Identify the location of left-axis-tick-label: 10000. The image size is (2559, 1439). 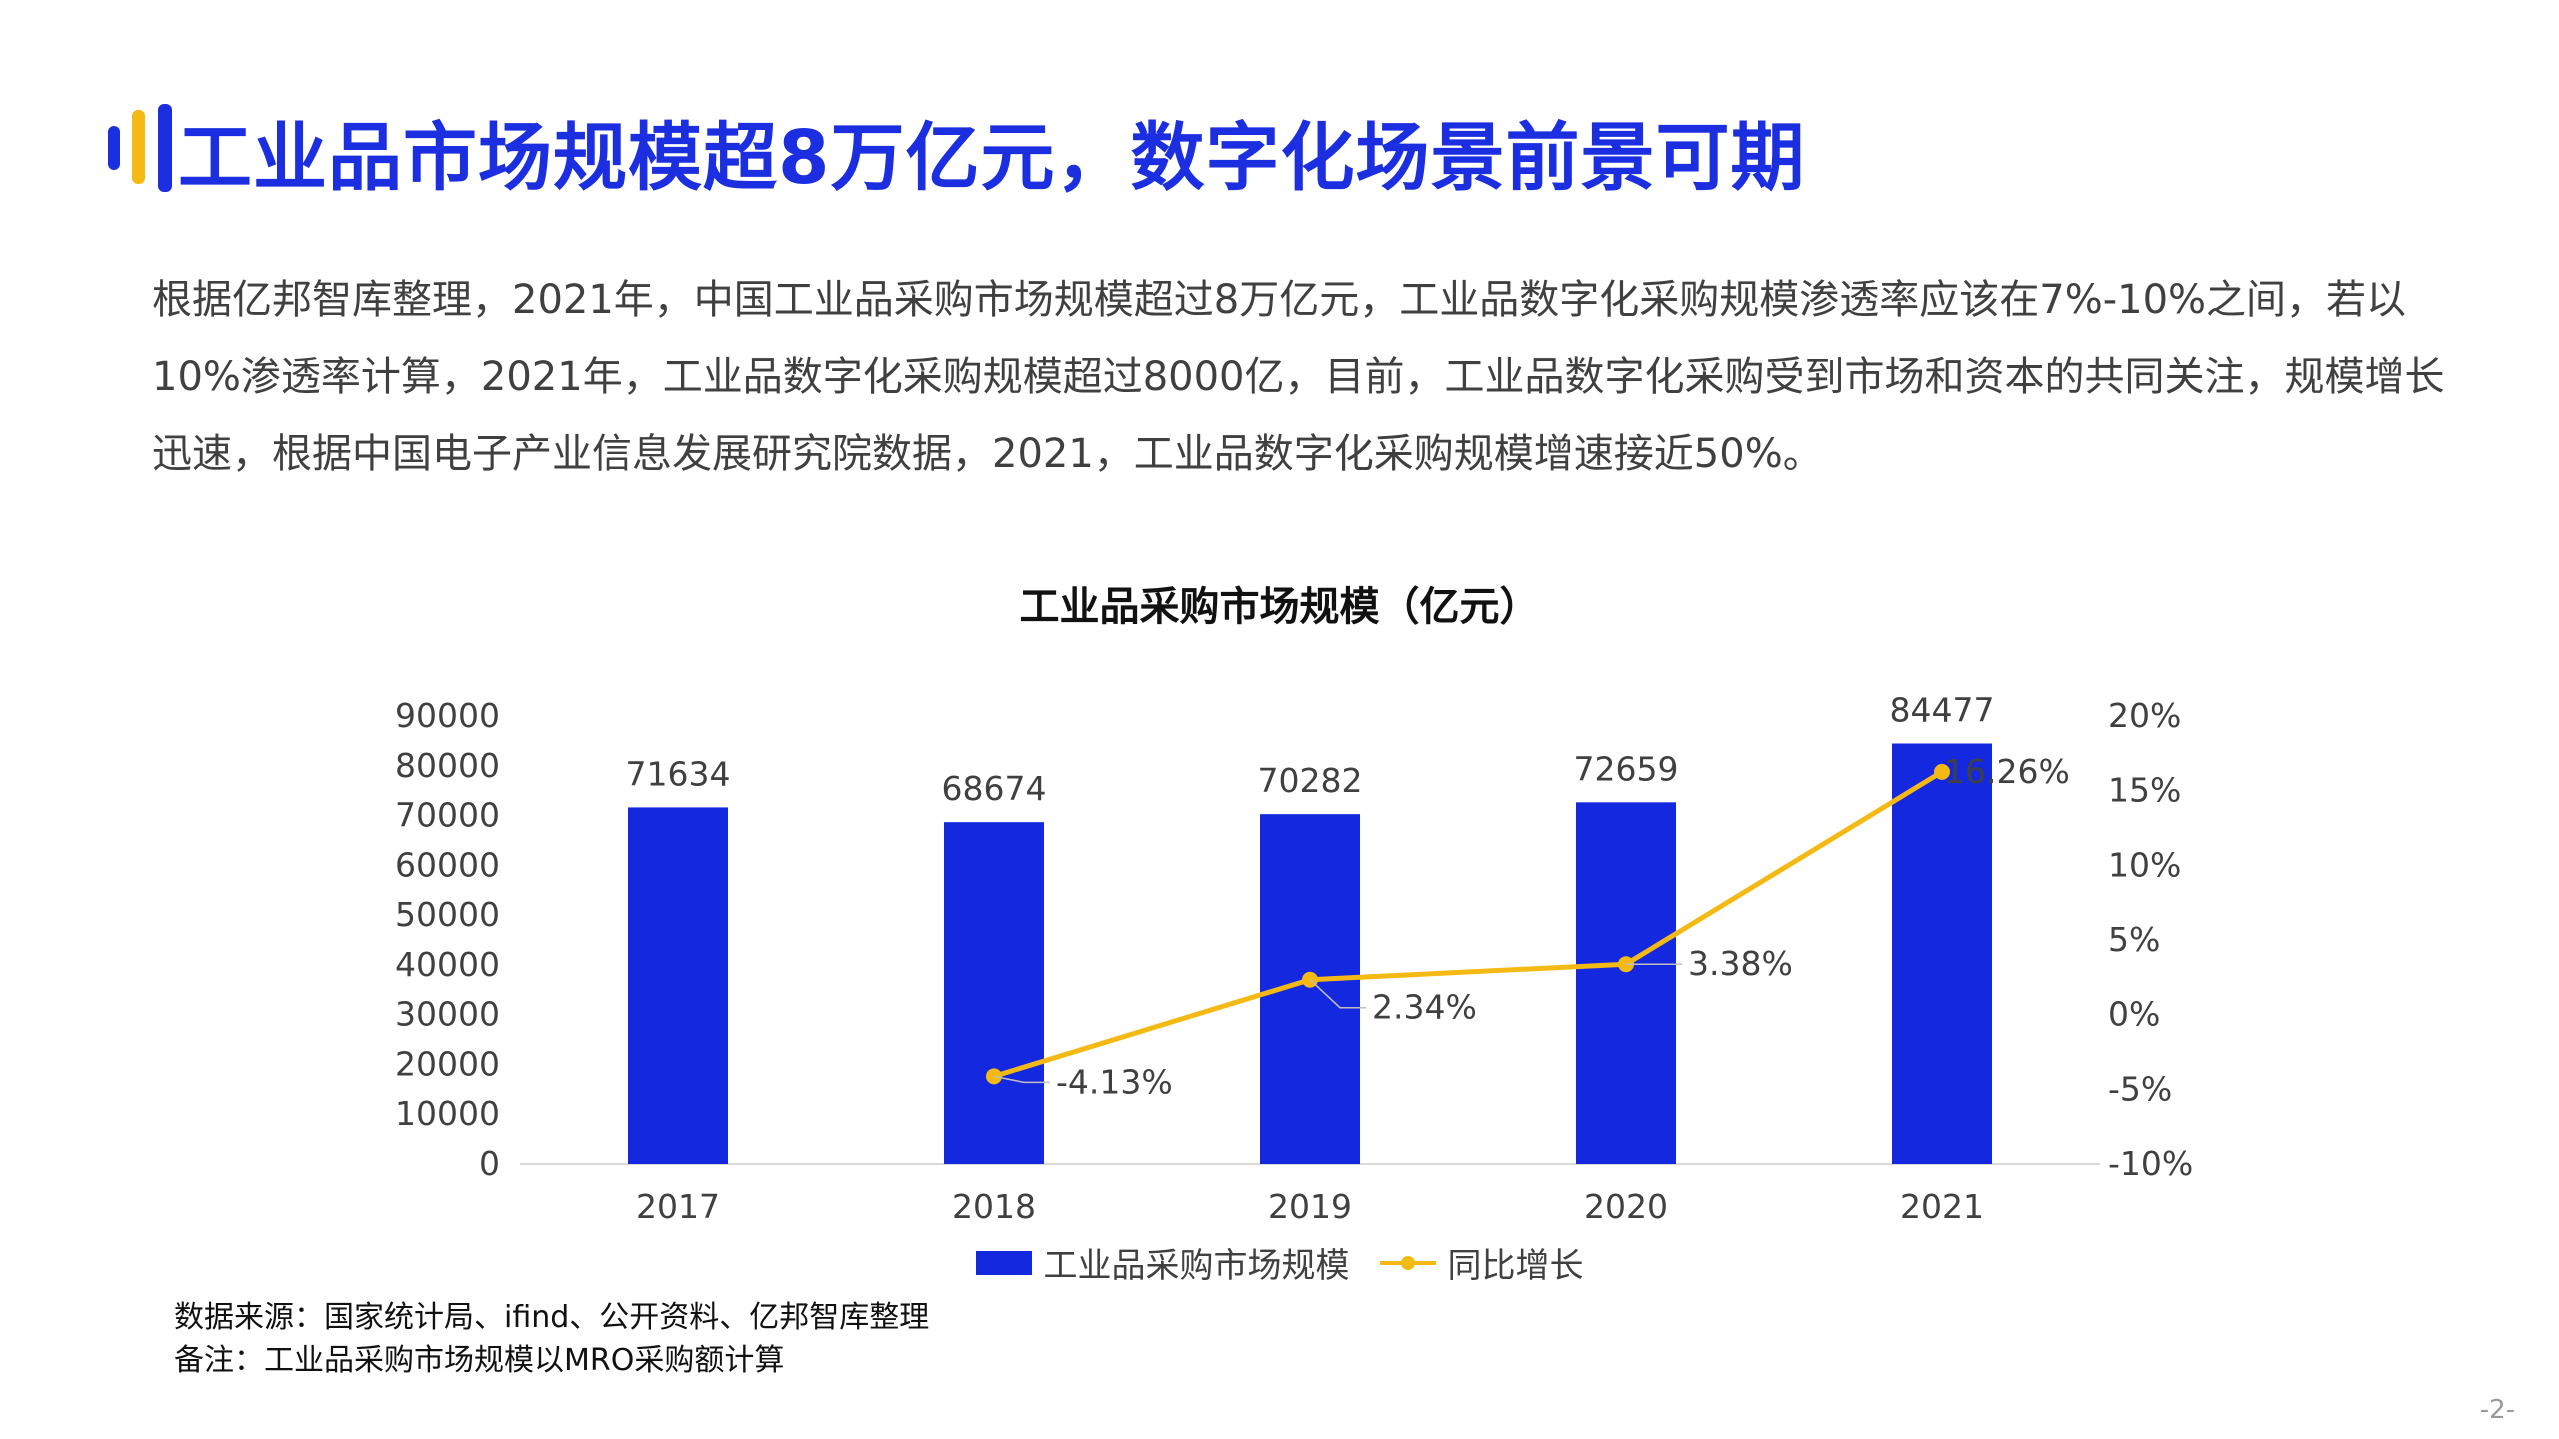
(447, 1113).